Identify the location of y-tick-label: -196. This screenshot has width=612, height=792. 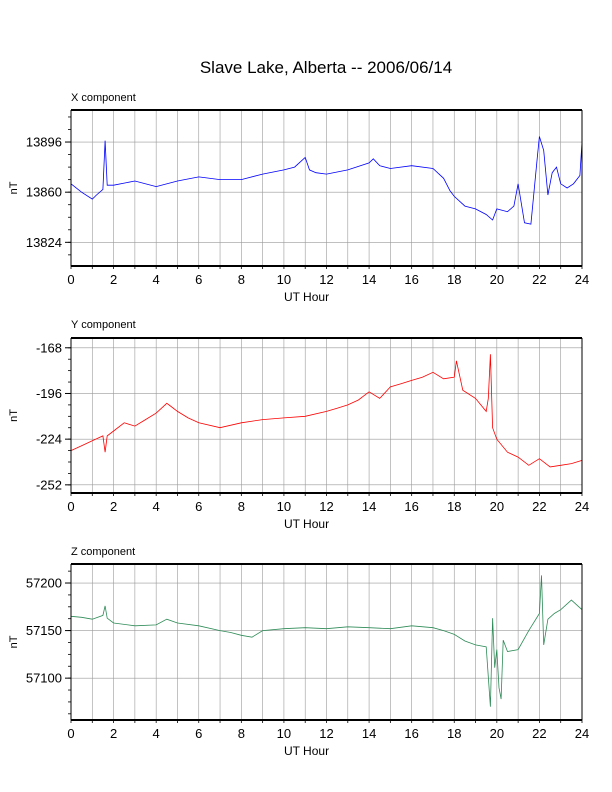
(49, 393).